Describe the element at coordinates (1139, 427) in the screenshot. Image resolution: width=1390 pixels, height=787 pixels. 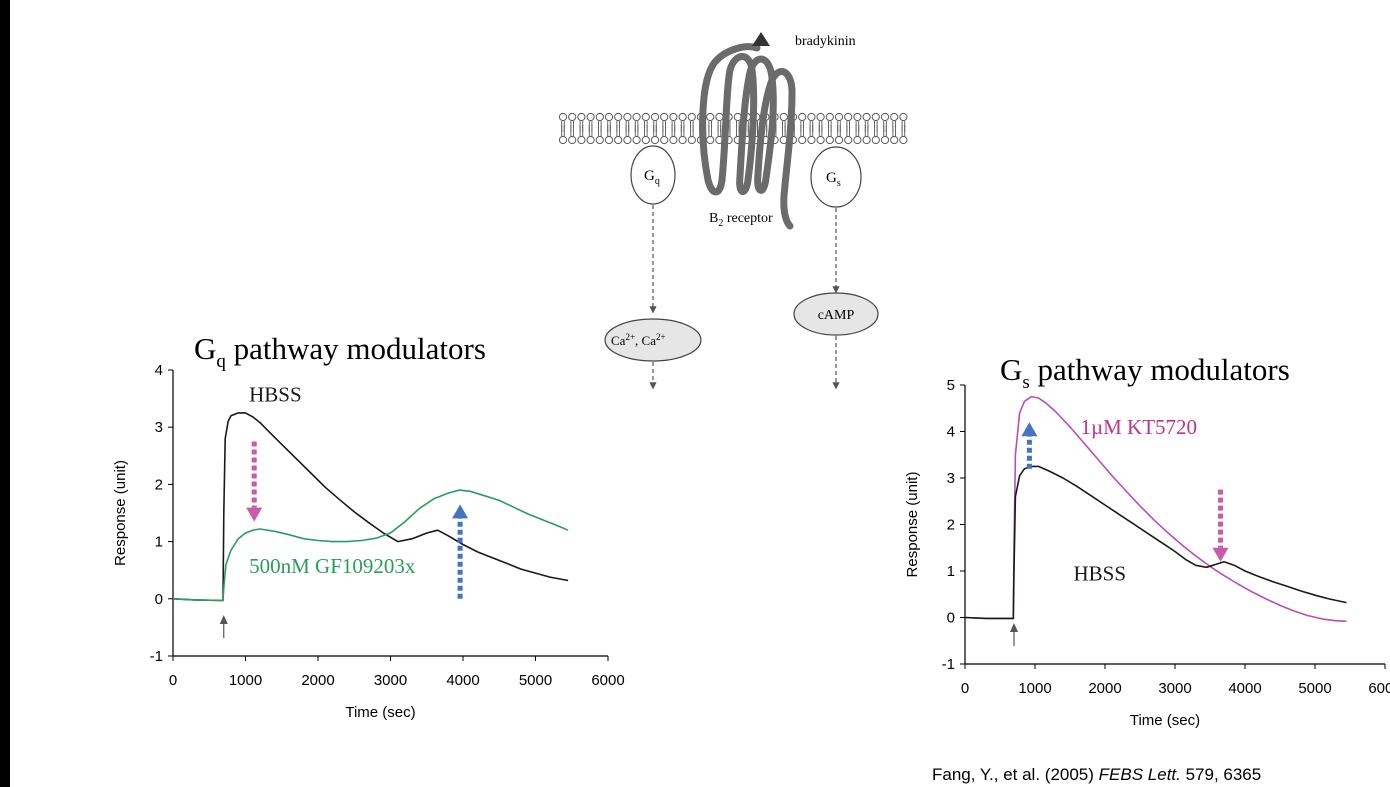
I see `series-label: 1µM KT5720` at that location.